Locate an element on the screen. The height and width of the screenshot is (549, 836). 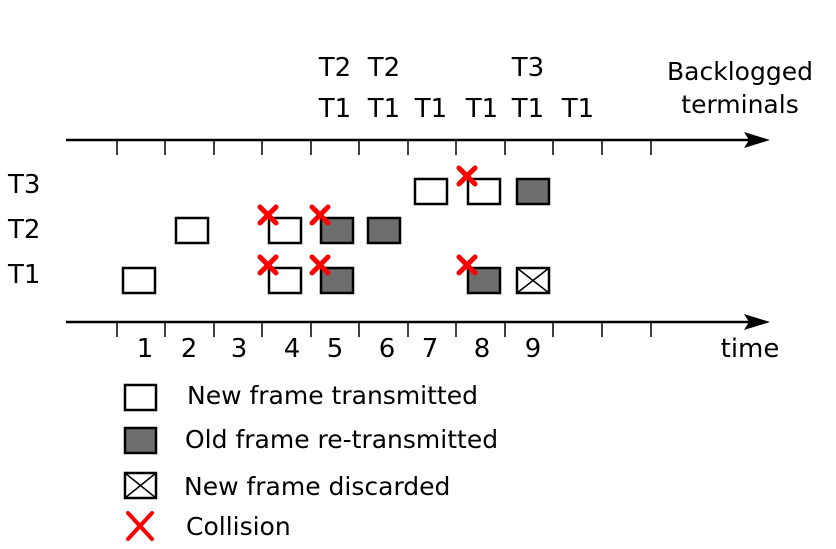
top-timeline is located at coordinates (418, 143).